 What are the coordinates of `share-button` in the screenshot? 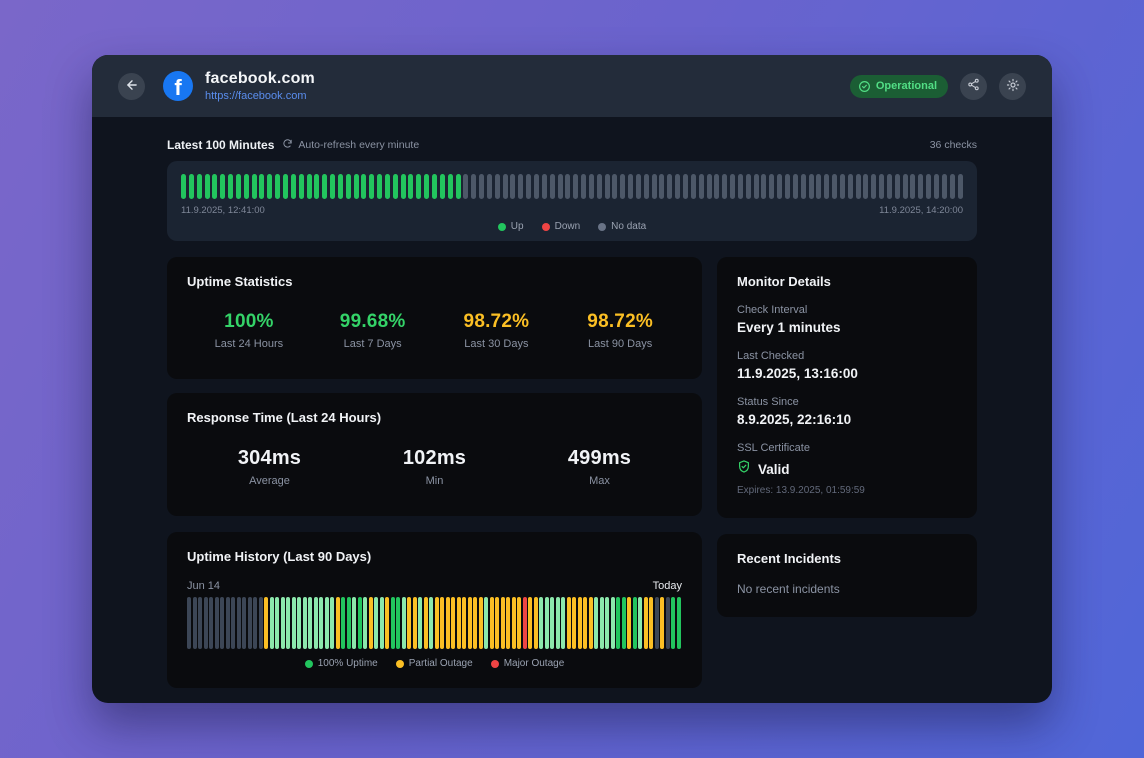 It's located at (973, 86).